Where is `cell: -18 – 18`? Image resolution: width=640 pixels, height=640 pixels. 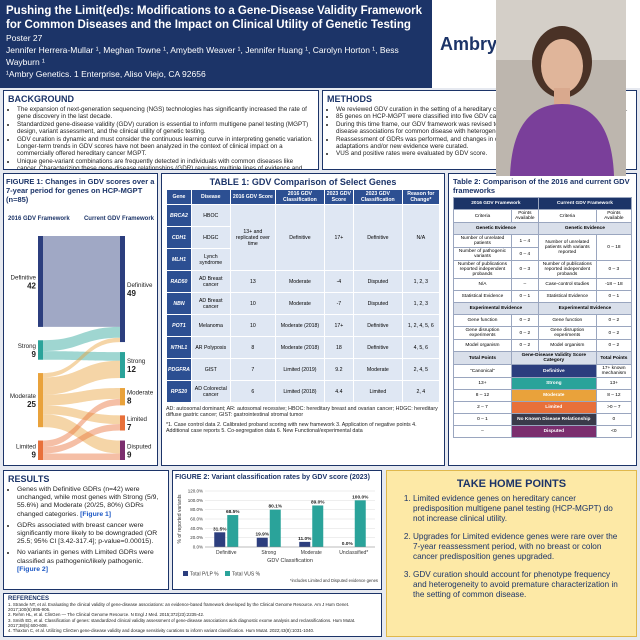
cell: -18 – 18 is located at coordinates (614, 284).